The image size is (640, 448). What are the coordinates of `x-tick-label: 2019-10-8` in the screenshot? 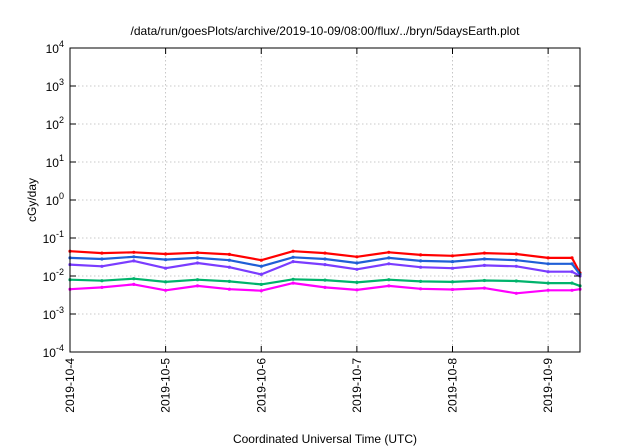 It's located at (453, 385).